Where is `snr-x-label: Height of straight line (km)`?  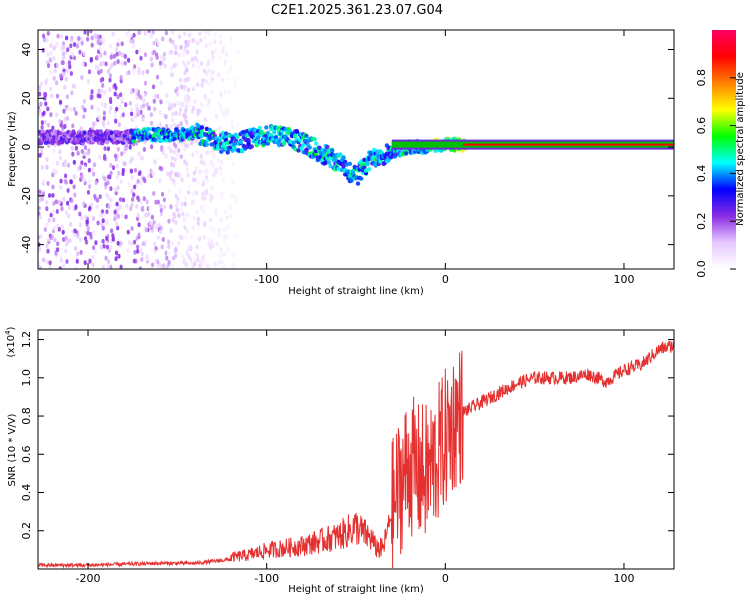 snr-x-label: Height of straight line (km) is located at coordinates (356, 589).